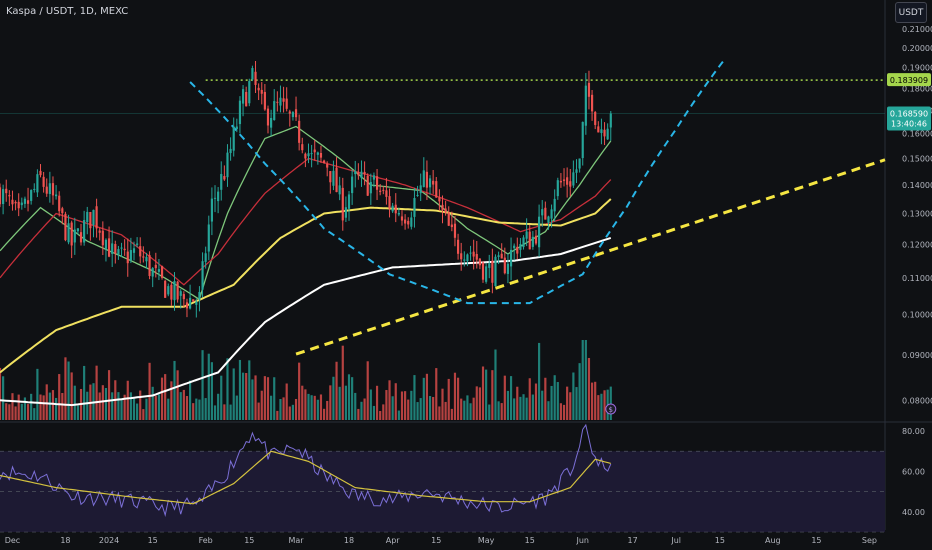 Image resolution: width=932 pixels, height=550 pixels. I want to click on x-tick-label: 15, so click(816, 540).